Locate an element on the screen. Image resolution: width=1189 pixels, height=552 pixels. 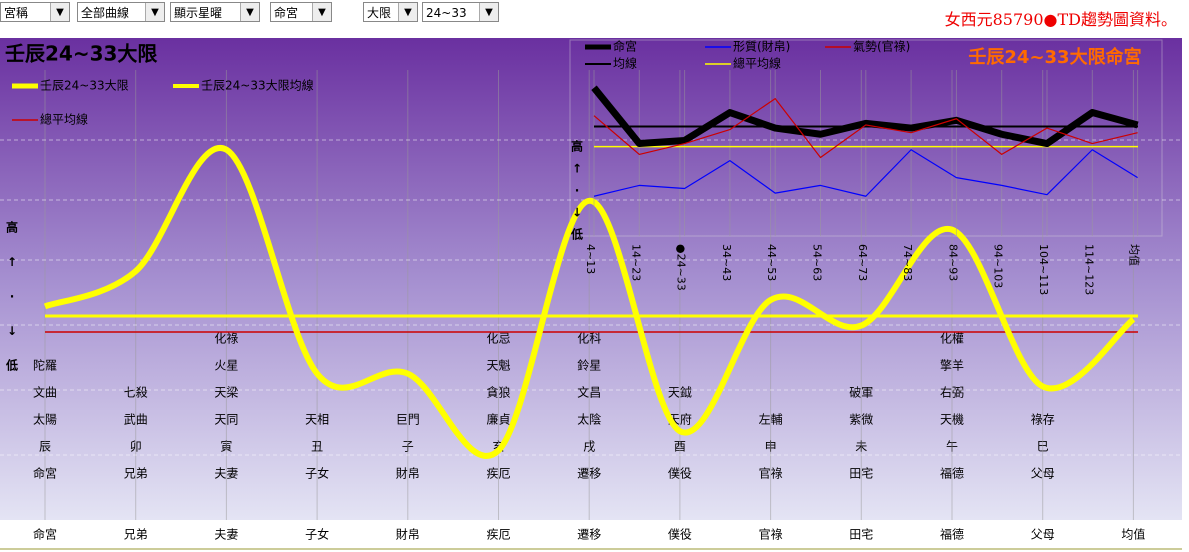
x-tick-label: 84~93 is located at coordinates (952, 262).